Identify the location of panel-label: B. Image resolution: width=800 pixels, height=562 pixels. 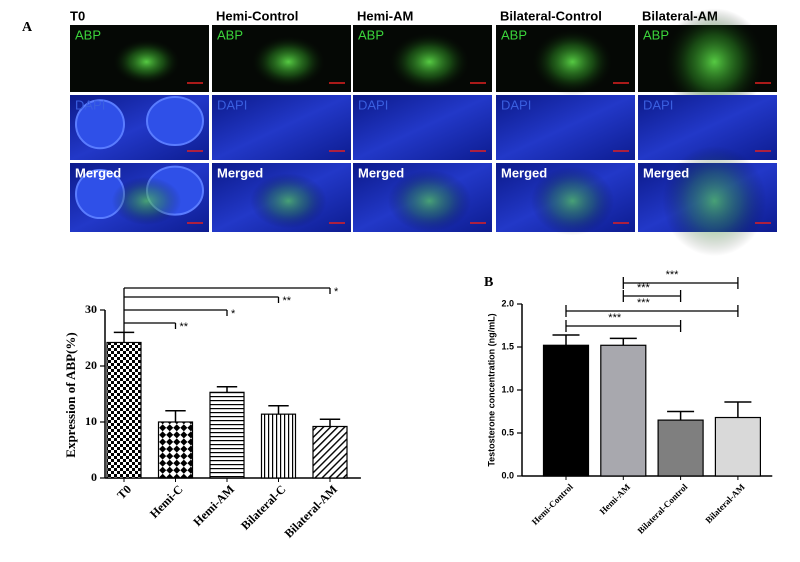
(488, 282).